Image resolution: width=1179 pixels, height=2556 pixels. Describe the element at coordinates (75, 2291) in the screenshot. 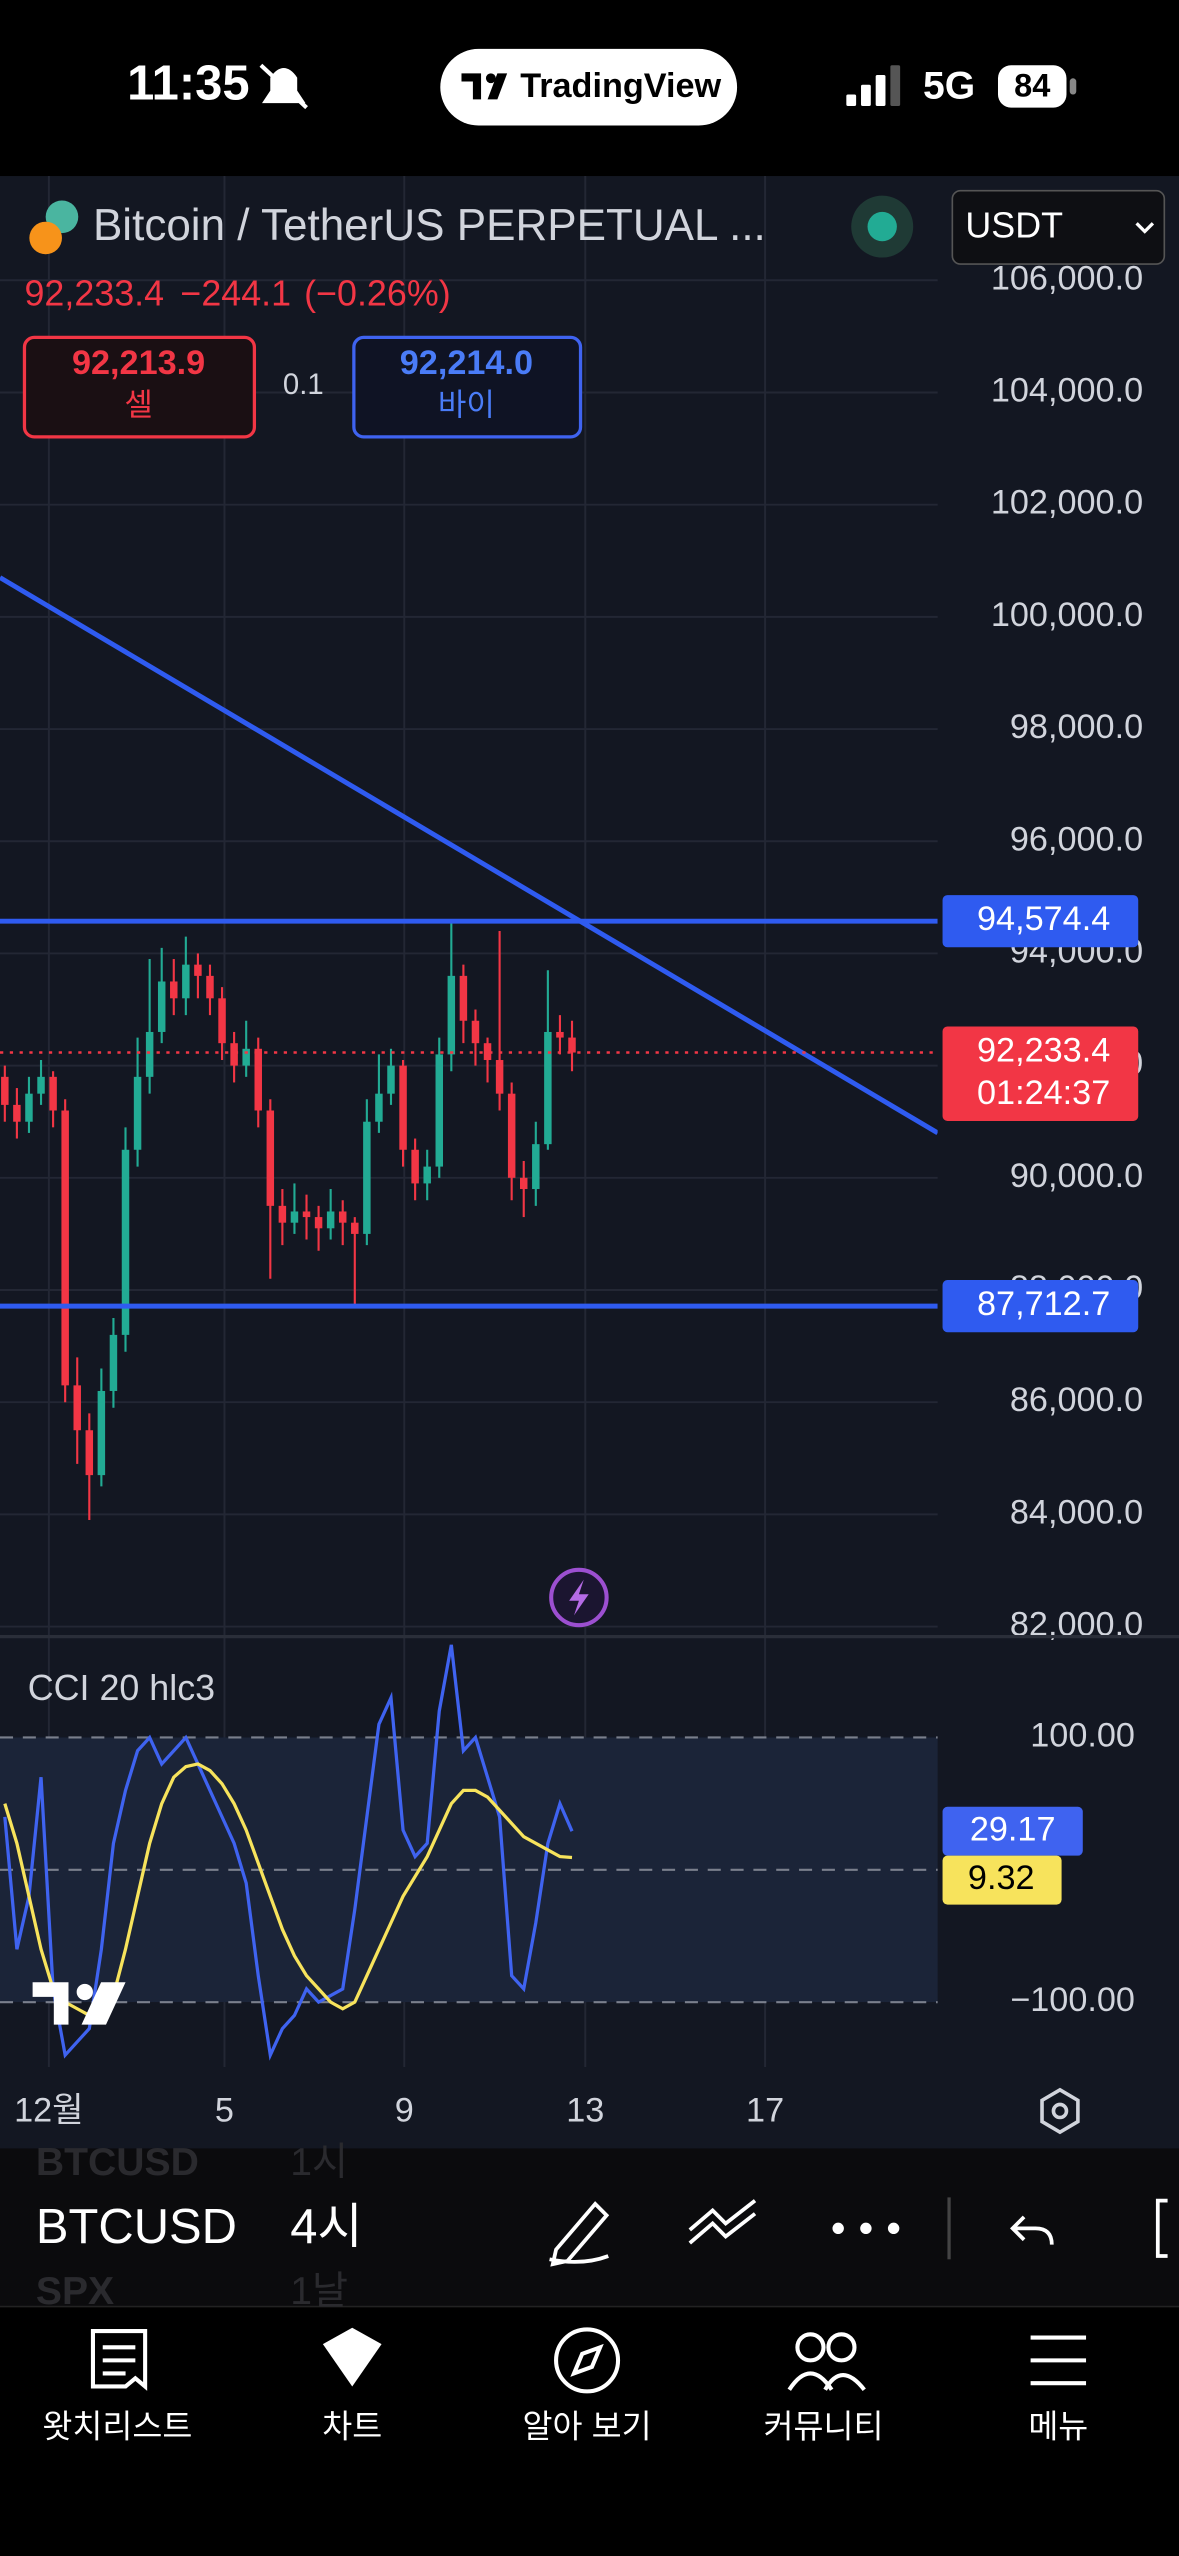

I see `next-symbol: SPX` at that location.